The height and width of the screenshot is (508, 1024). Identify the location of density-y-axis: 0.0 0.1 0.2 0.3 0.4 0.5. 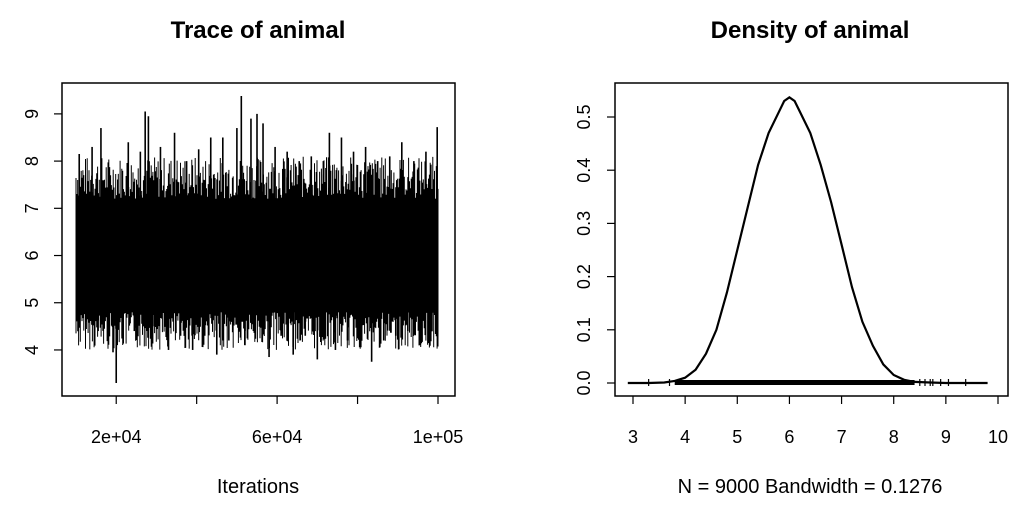
(594, 250).